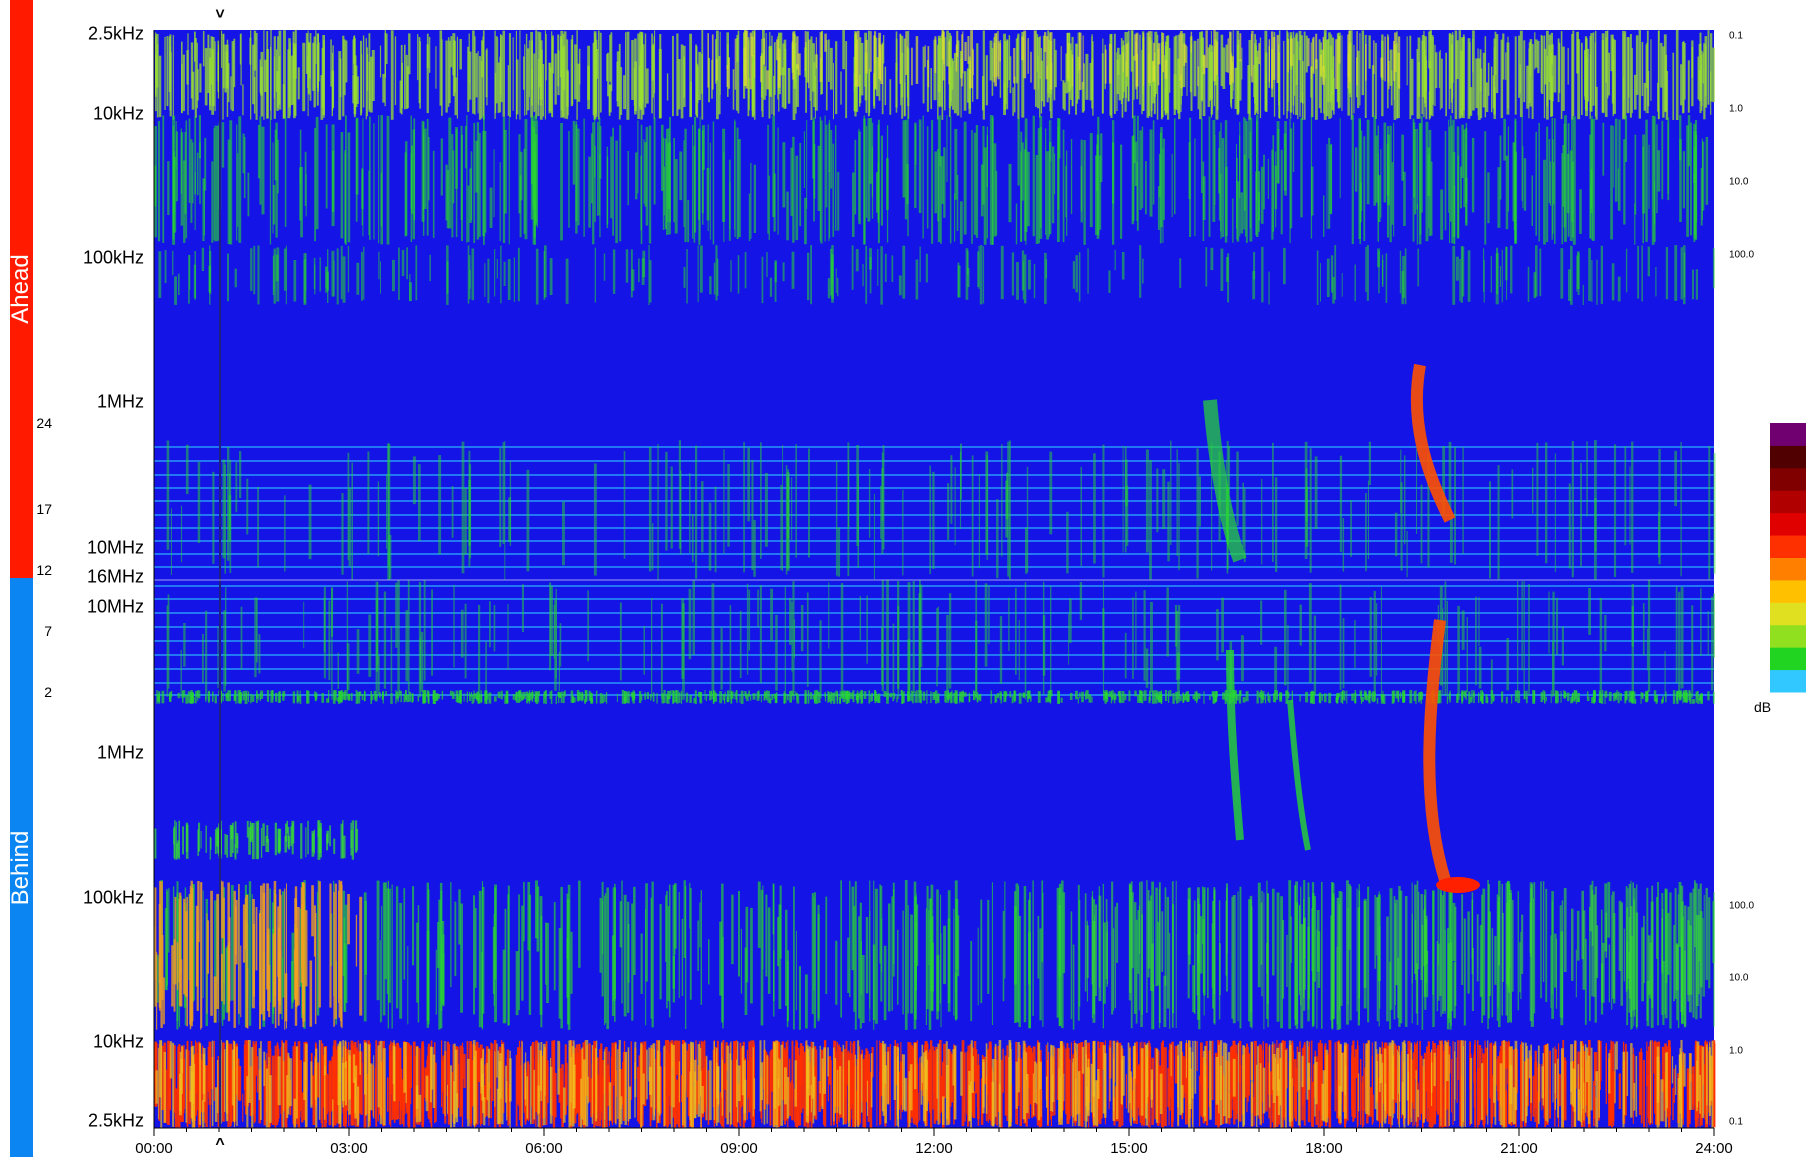  What do you see at coordinates (115, 576) in the screenshot?
I see `freq-tick-ahead: 16MHz` at bounding box center [115, 576].